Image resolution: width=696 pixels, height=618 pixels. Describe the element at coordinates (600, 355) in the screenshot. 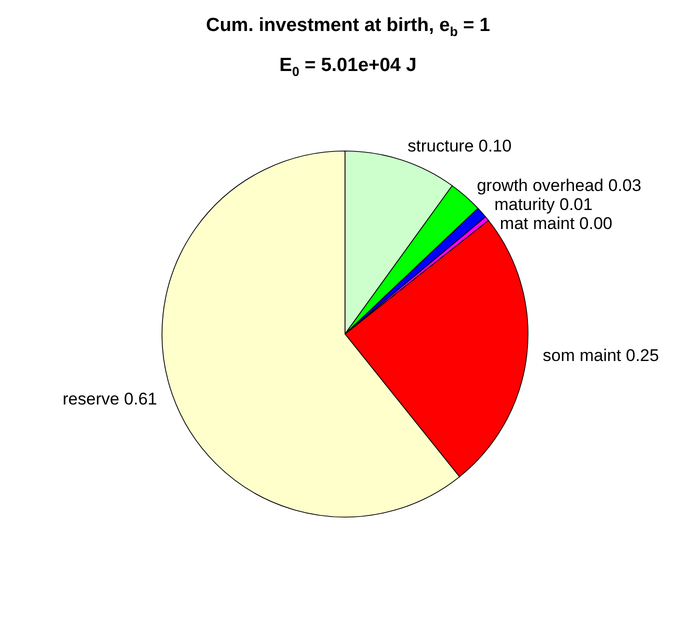

I see `slice-label: som maint 0.25` at that location.